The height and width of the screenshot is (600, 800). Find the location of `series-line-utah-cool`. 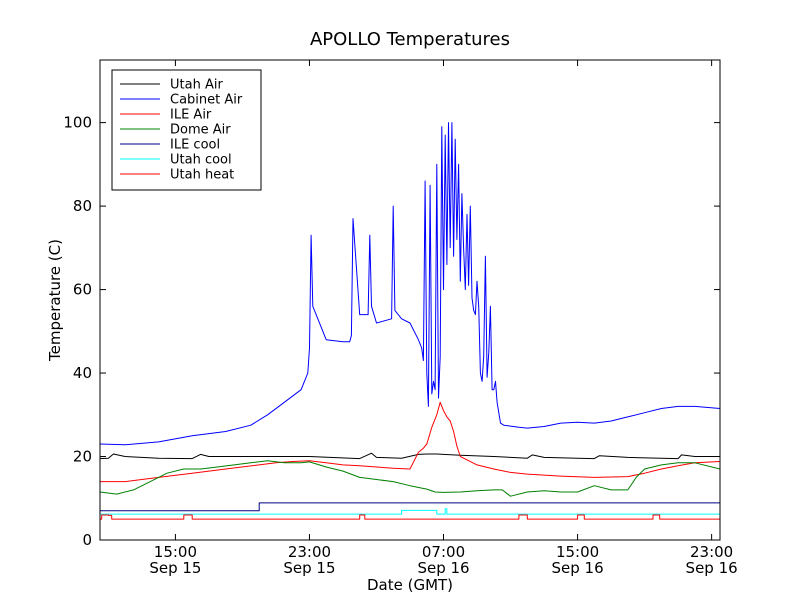

series-line-utah-cool is located at coordinates (410, 511).